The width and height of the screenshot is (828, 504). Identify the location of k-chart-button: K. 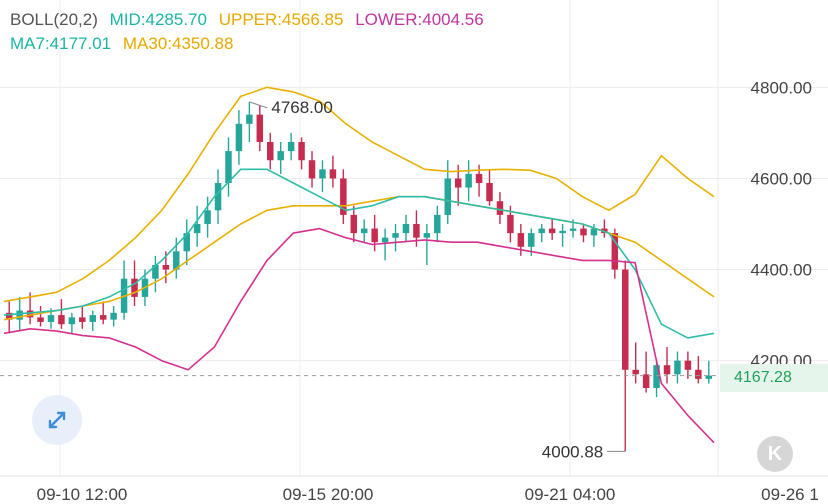
(775, 454).